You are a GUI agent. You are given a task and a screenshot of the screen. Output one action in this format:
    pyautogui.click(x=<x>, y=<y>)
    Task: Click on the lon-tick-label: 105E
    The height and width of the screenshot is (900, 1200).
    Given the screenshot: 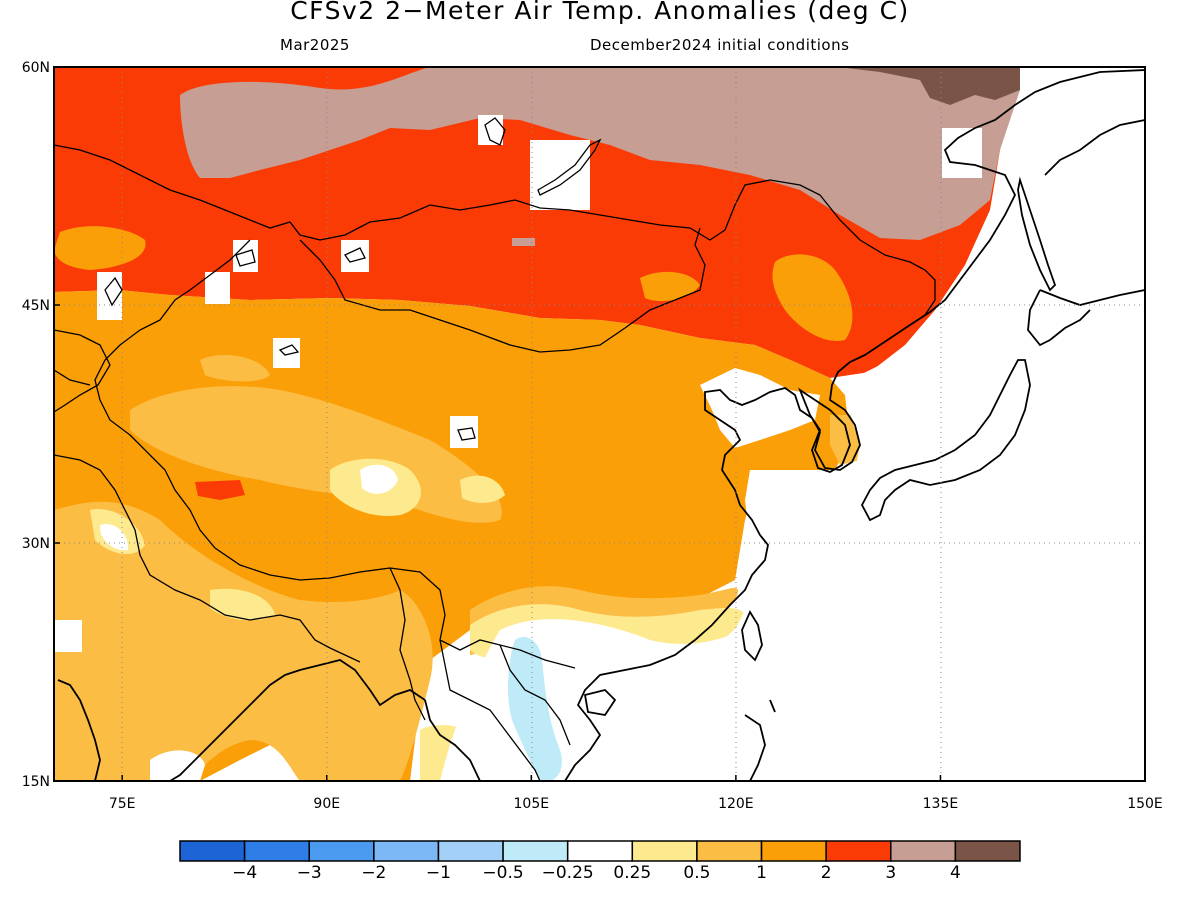 What is the action you would take?
    pyautogui.click(x=532, y=804)
    